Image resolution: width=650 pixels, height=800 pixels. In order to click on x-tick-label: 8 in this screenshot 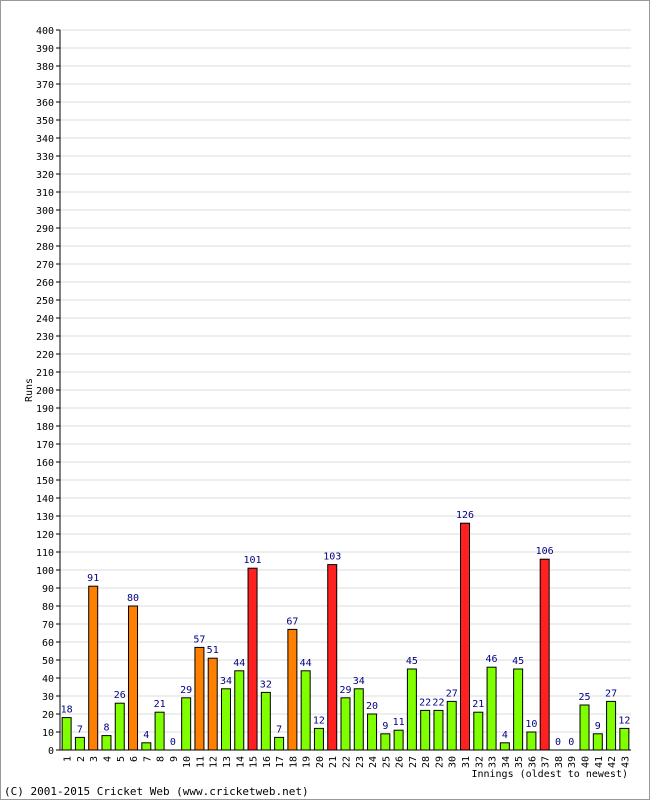, I will do `click(161, 759)`.